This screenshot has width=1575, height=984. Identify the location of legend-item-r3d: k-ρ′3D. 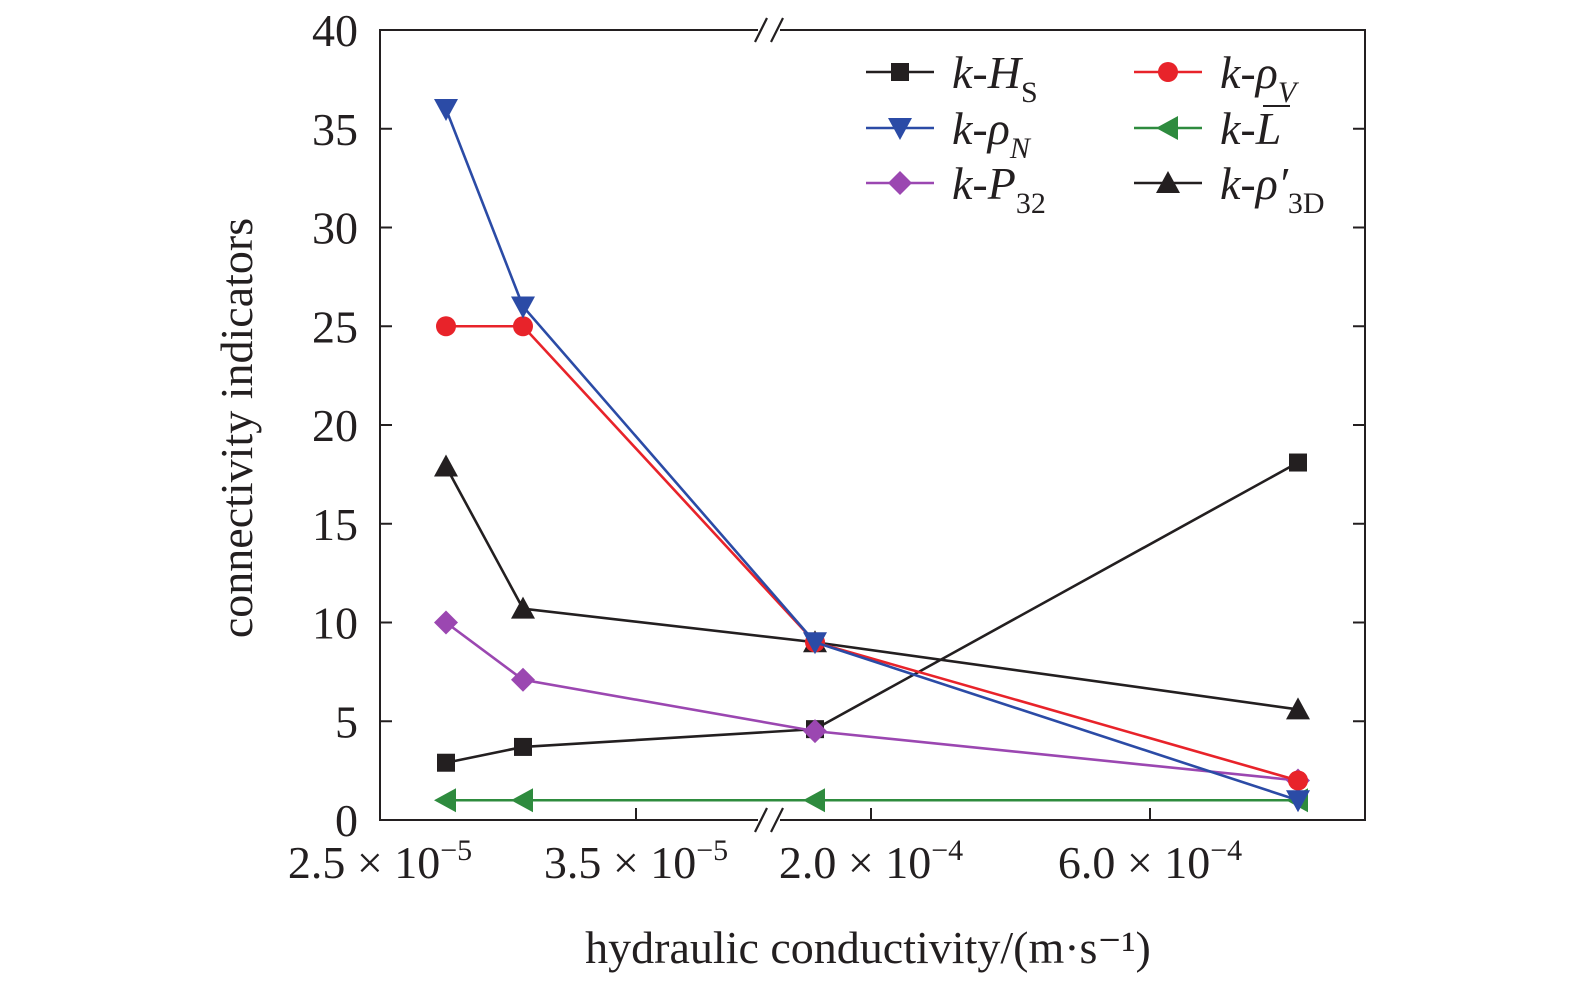
(1229, 189).